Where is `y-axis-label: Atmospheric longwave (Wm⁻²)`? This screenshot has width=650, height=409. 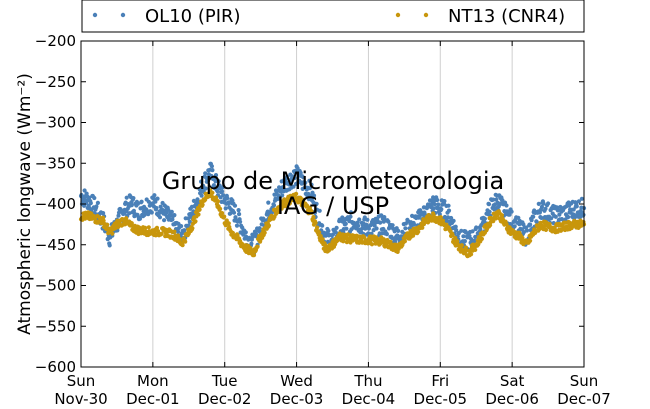
y-axis-label: Atmospheric longwave (Wm⁻²) is located at coordinates (25, 204).